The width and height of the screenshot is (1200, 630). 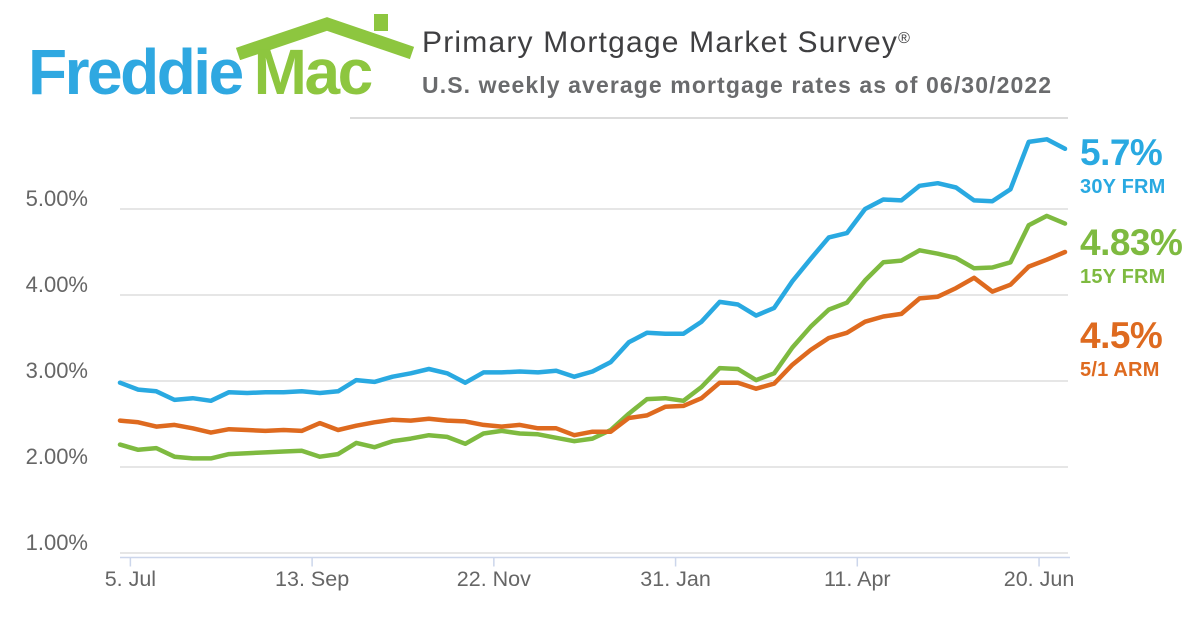 What do you see at coordinates (1121, 335) in the screenshot?
I see `rate-value-5-1-arm: 4.5%` at bounding box center [1121, 335].